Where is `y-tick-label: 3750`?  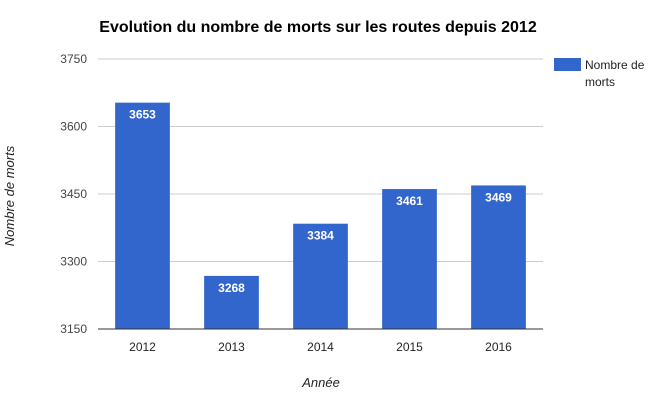
y-tick-label: 3750 is located at coordinates (73, 59).